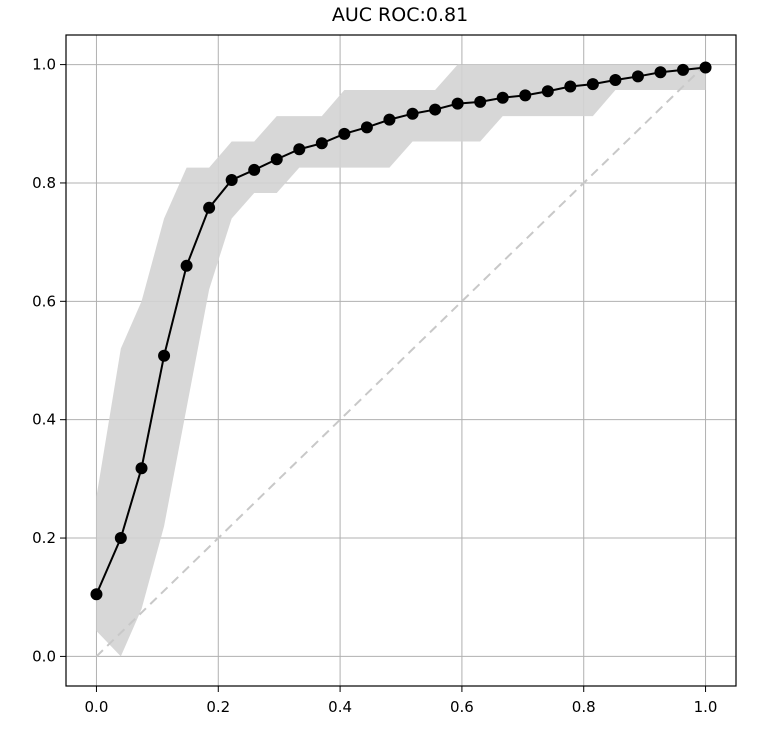  What do you see at coordinates (44, 183) in the screenshot?
I see `y-tick-label: 0.8` at bounding box center [44, 183].